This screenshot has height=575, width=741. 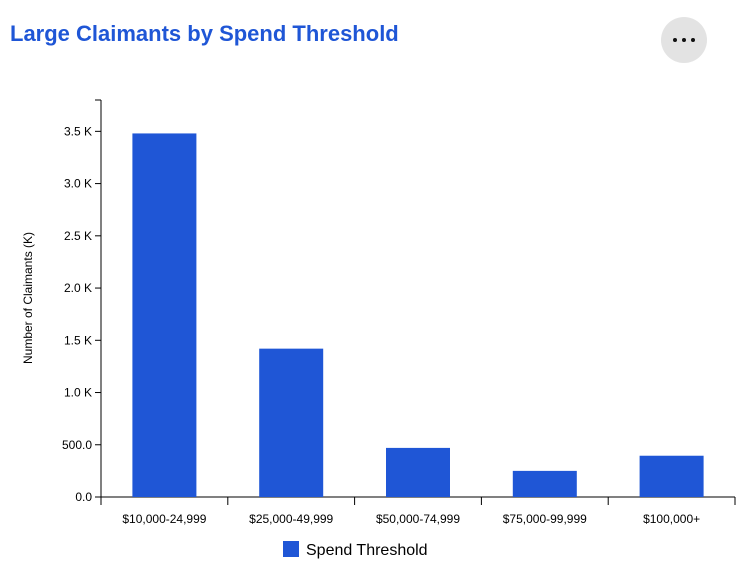 What do you see at coordinates (78, 288) in the screenshot?
I see `y-tick-label: 2.0 K` at bounding box center [78, 288].